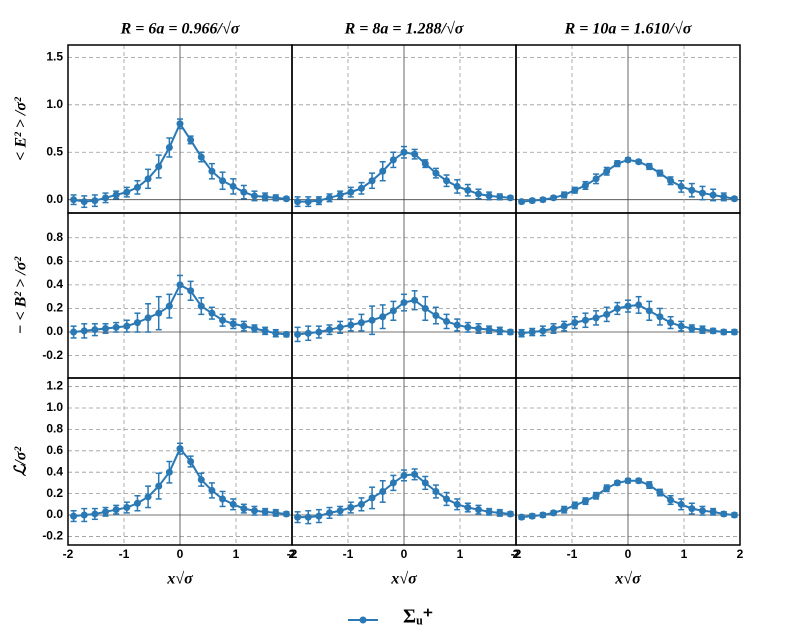 This screenshot has width=789, height=641. I want to click on x-tick-label: -2, so click(68, 554).